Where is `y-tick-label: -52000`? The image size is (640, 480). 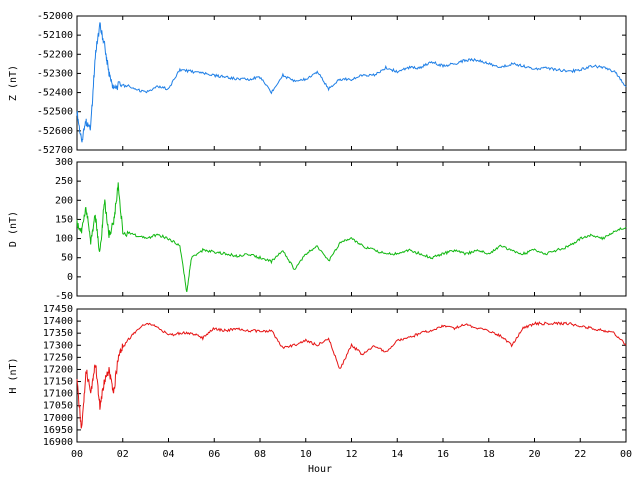 y-tick-label: -52000 is located at coordinates (55, 16).